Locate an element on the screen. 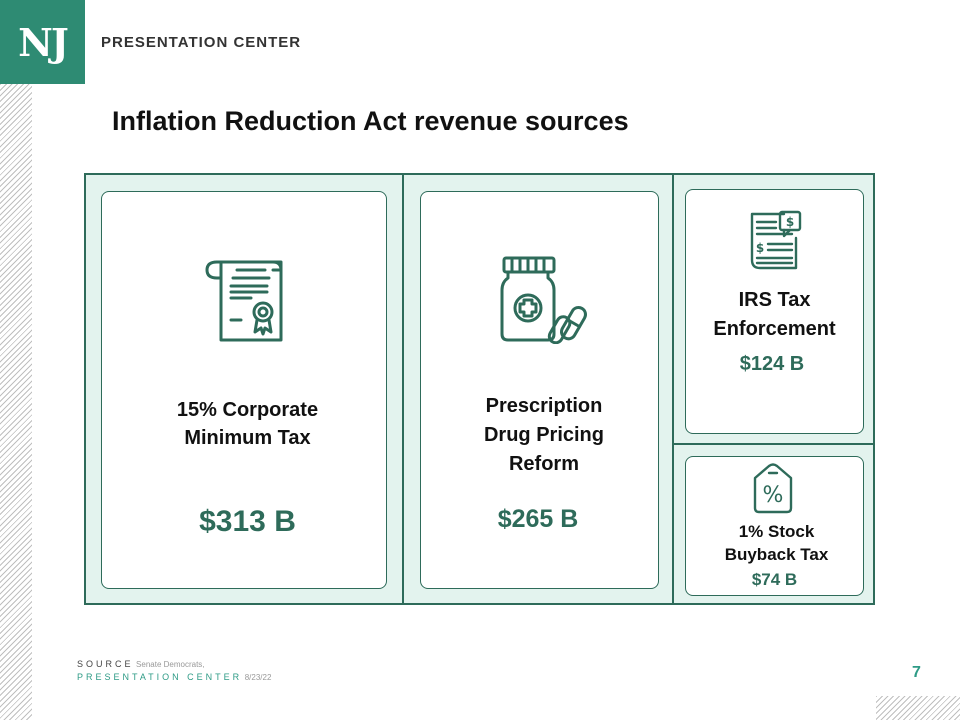 This screenshot has width=960, height=720. drug-pricing-label: Prescription Drug Pricing Reform is located at coordinates (543, 435).